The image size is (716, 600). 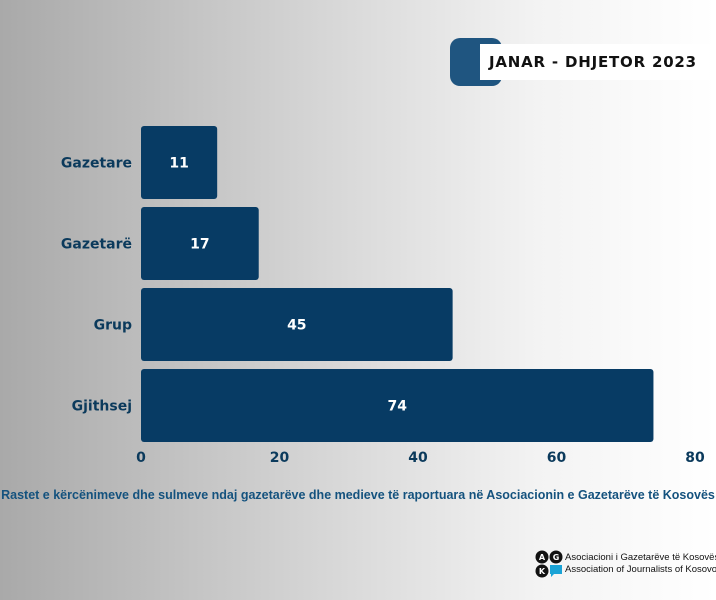 I want to click on data-label: 74, so click(x=397, y=407).